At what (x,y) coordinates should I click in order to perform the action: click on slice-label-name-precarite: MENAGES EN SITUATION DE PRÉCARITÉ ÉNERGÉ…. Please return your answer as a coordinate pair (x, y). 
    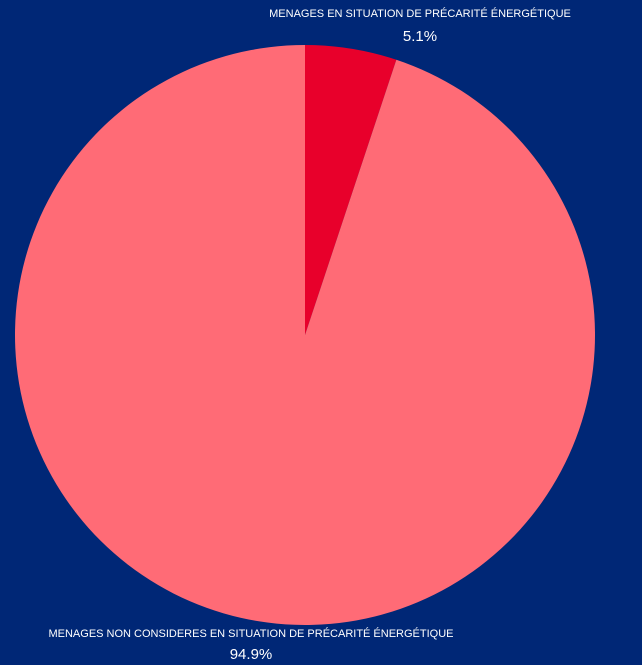
    Looking at the image, I should click on (420, 13).